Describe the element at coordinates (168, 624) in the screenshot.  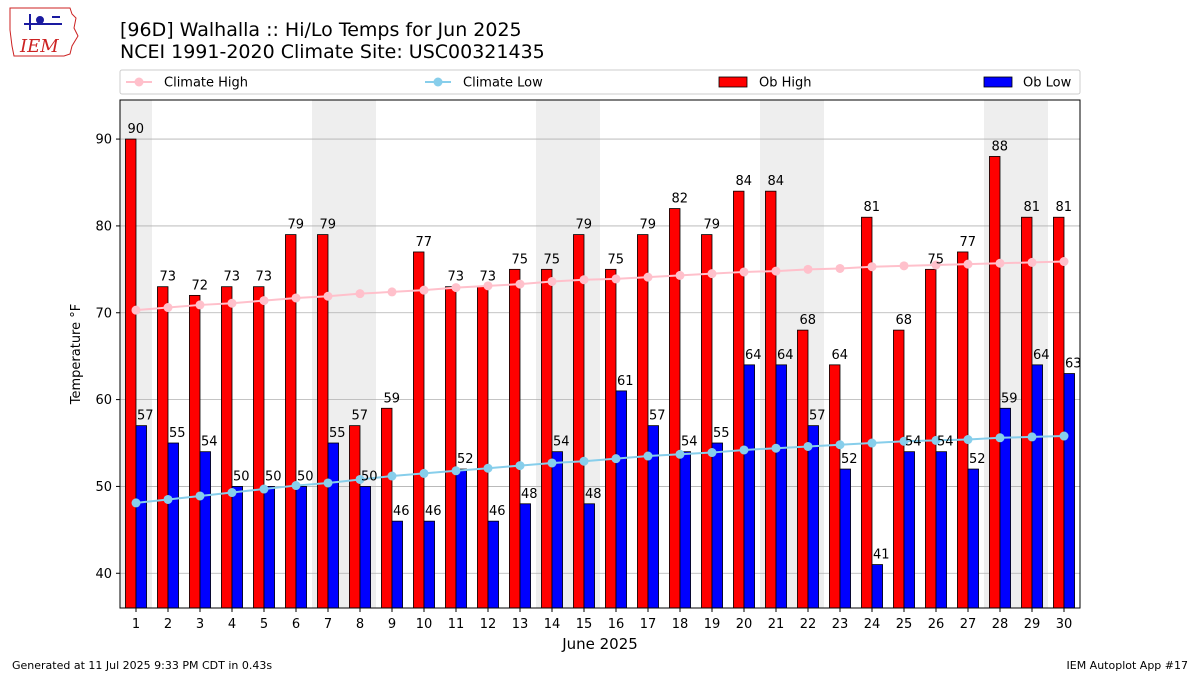
I see `x-tick-label: 2` at that location.